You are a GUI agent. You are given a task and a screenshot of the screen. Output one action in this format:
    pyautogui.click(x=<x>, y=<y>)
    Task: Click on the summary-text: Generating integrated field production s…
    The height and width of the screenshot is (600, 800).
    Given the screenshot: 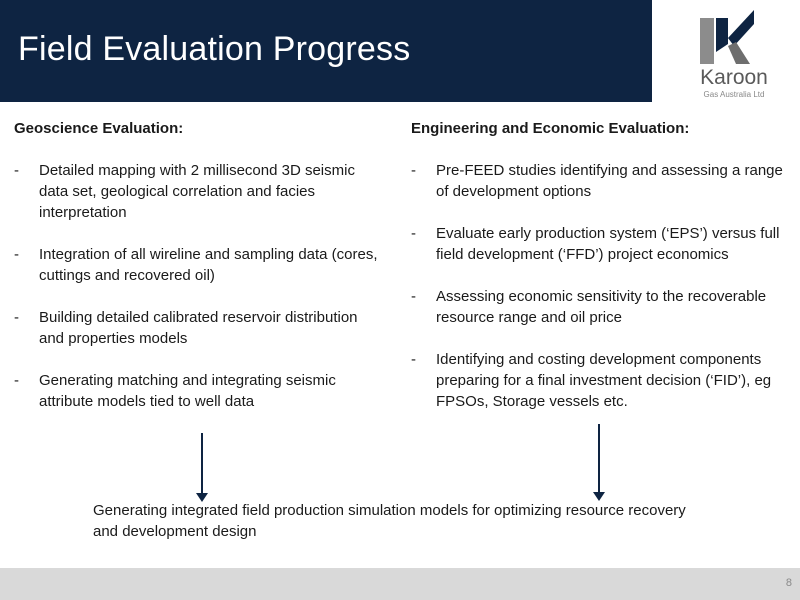 What is the action you would take?
    pyautogui.click(x=389, y=521)
    